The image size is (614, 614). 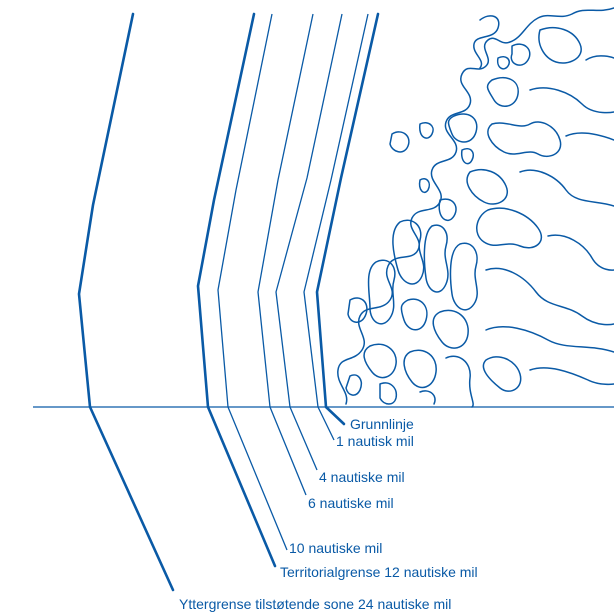 I want to click on label-baseline: Grunnlinje, so click(x=382, y=424).